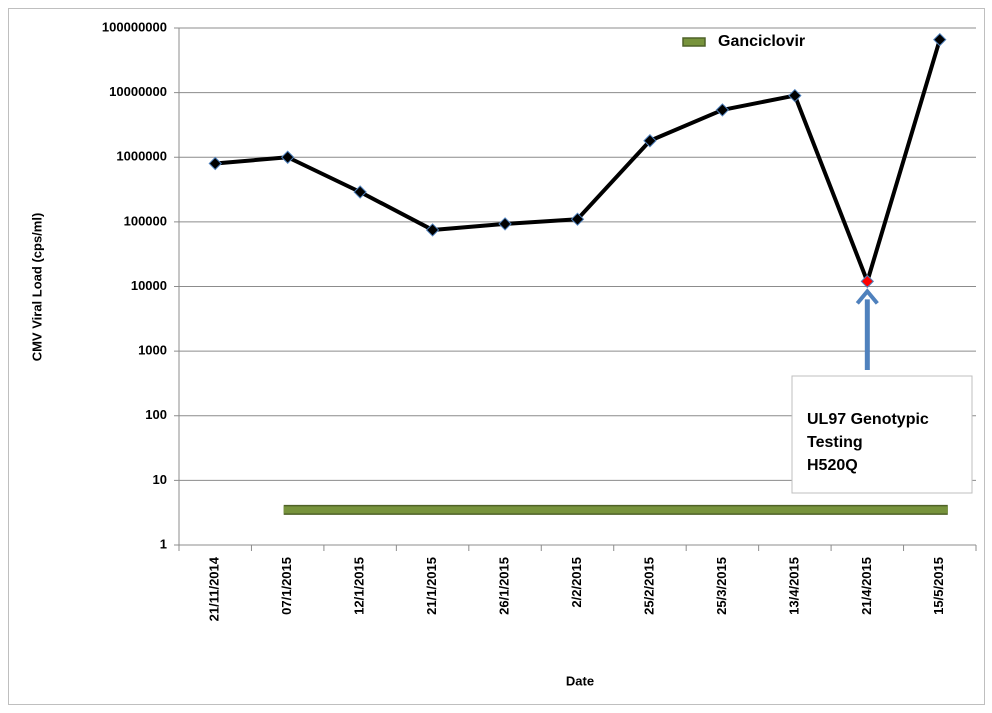 Image resolution: width=992 pixels, height=713 pixels. What do you see at coordinates (145, 220) in the screenshot?
I see `y-tick-label: 100000` at bounding box center [145, 220].